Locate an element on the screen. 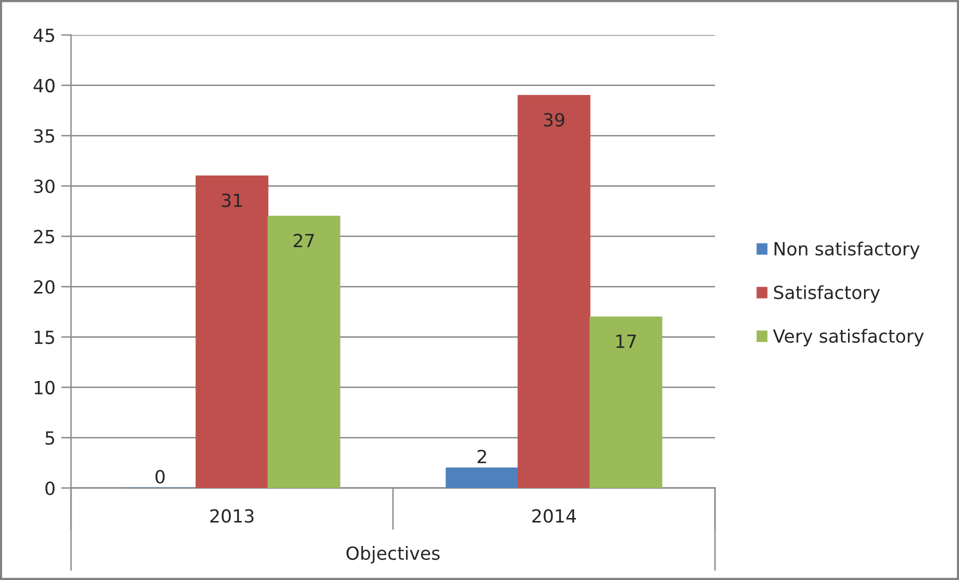 This screenshot has width=959, height=580. x-tick-label: 2014 is located at coordinates (554, 516).